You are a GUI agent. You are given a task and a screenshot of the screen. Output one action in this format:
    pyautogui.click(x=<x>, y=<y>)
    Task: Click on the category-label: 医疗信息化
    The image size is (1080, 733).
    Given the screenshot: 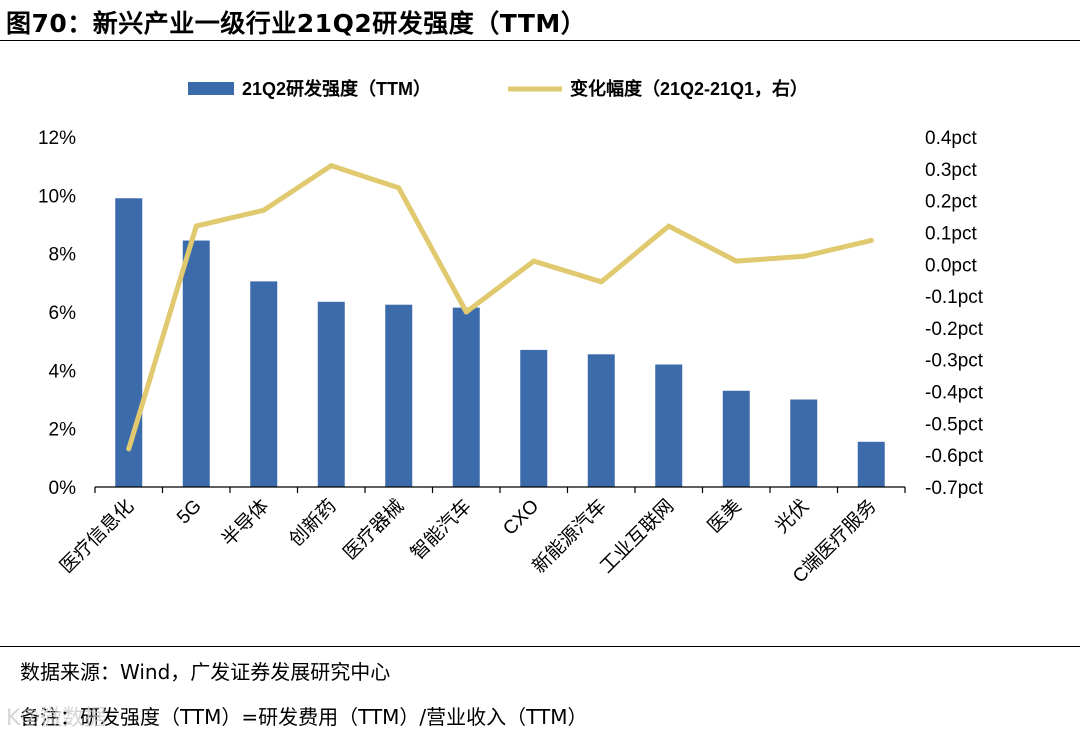 What is the action you would take?
    pyautogui.click(x=97, y=536)
    